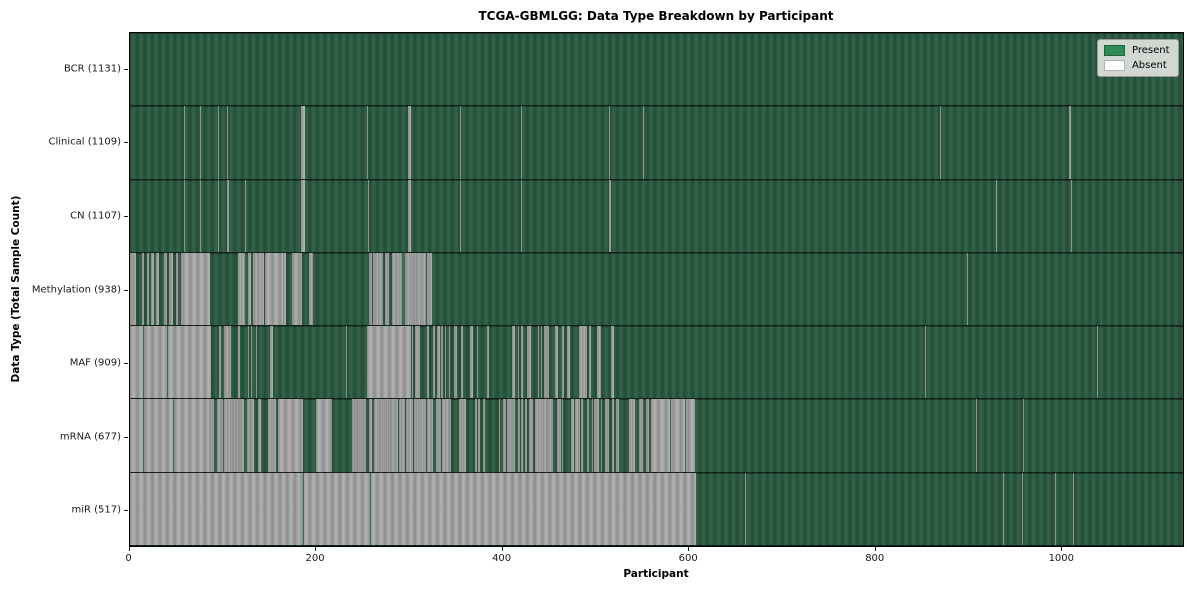 The image size is (1200, 600). What do you see at coordinates (656, 574) in the screenshot?
I see `x-axis-label: Participant` at bounding box center [656, 574].